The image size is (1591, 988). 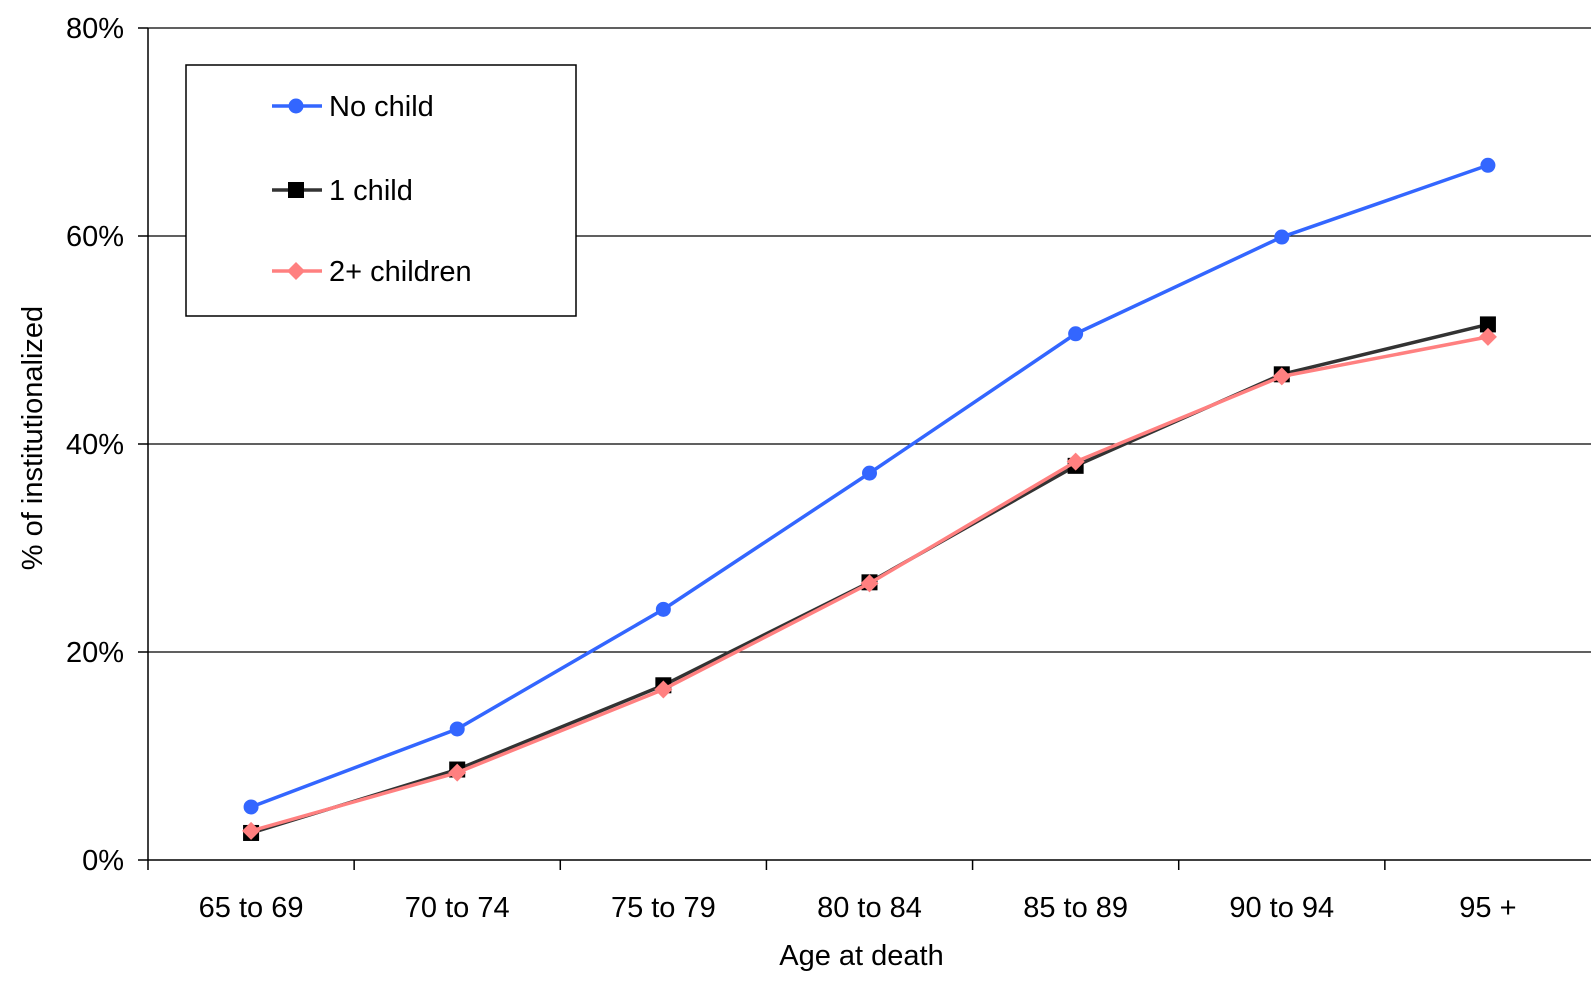 I want to click on x-tick-label: 75 to 79, so click(x=663, y=908).